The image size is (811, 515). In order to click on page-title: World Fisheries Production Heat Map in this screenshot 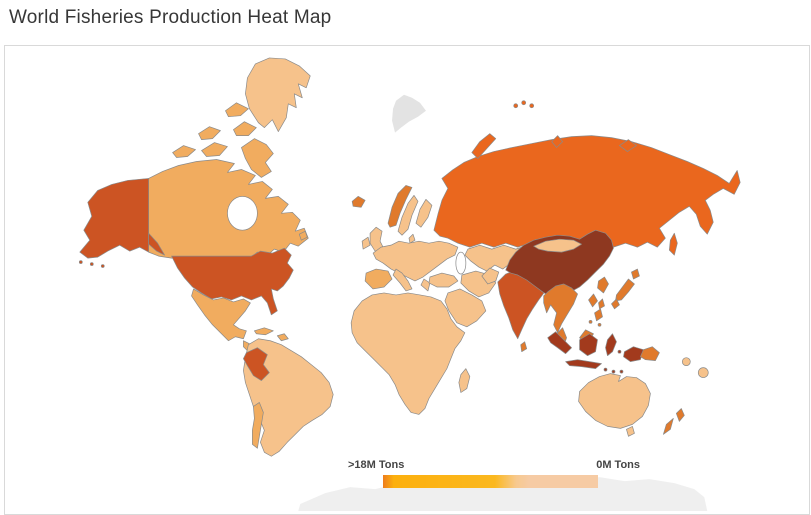, I will do `click(170, 17)`.